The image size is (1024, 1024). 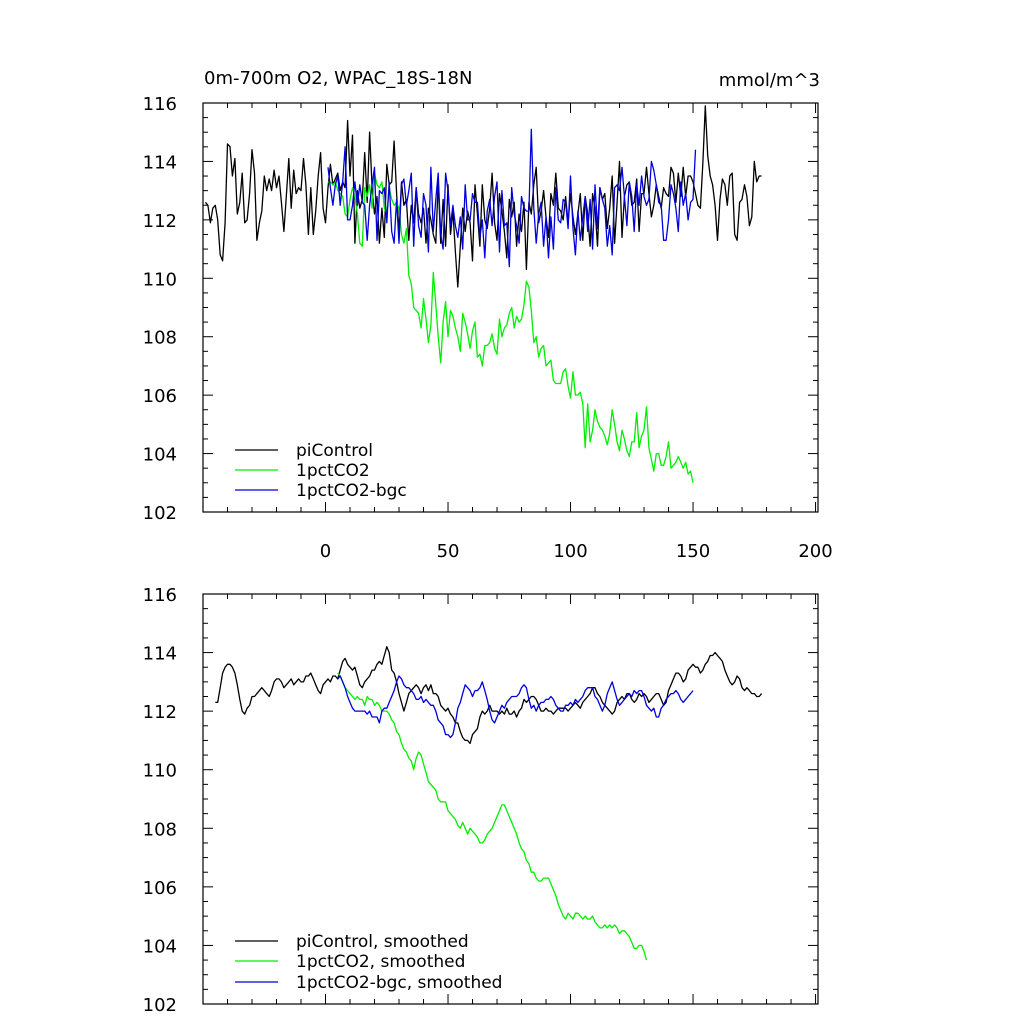 I want to click on legend-label-1pctco2-smoothed: 1pctCO2, smoothed, so click(x=380, y=962).